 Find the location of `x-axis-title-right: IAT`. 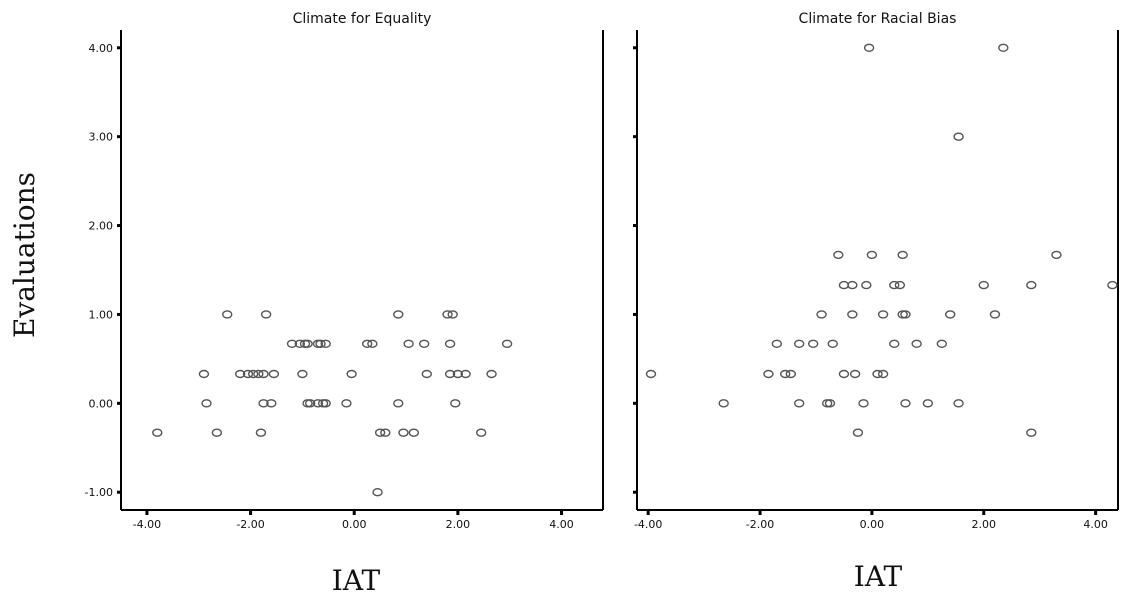

x-axis-title-right: IAT is located at coordinates (878, 576).